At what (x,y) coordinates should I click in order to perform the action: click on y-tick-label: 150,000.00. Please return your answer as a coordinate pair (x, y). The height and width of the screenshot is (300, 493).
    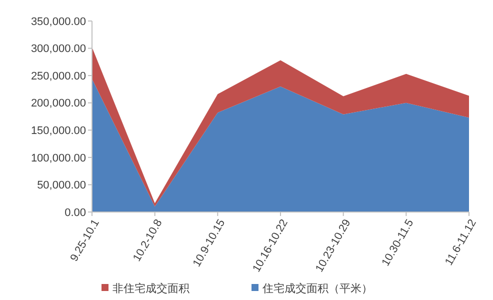
    Looking at the image, I should click on (58, 130).